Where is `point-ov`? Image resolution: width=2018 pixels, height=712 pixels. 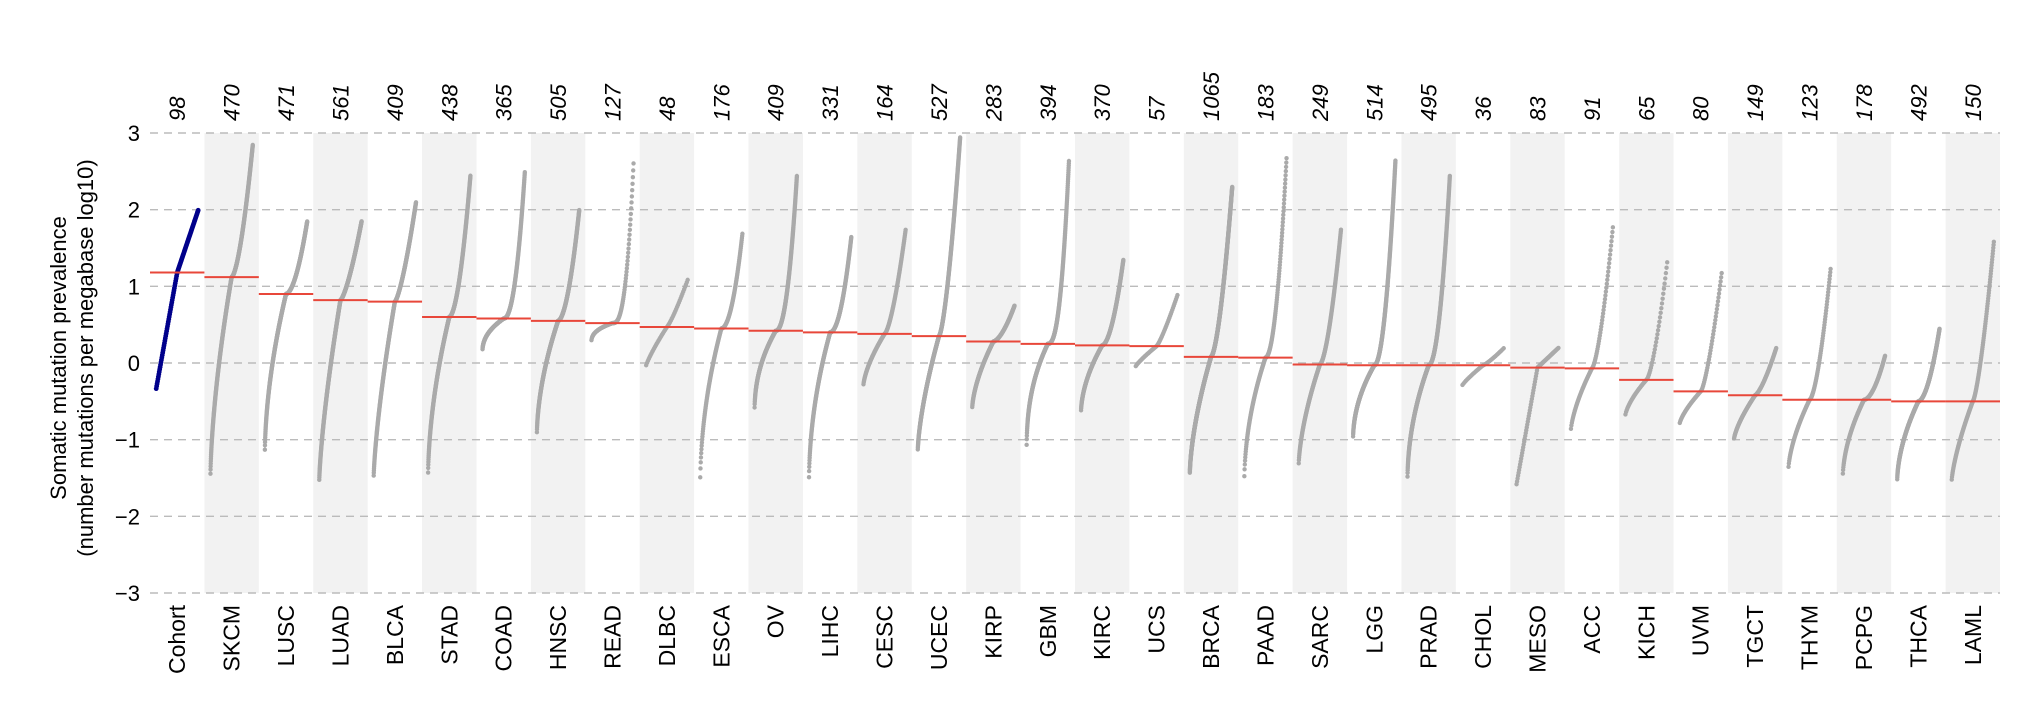
point-ov is located at coordinates (797, 176).